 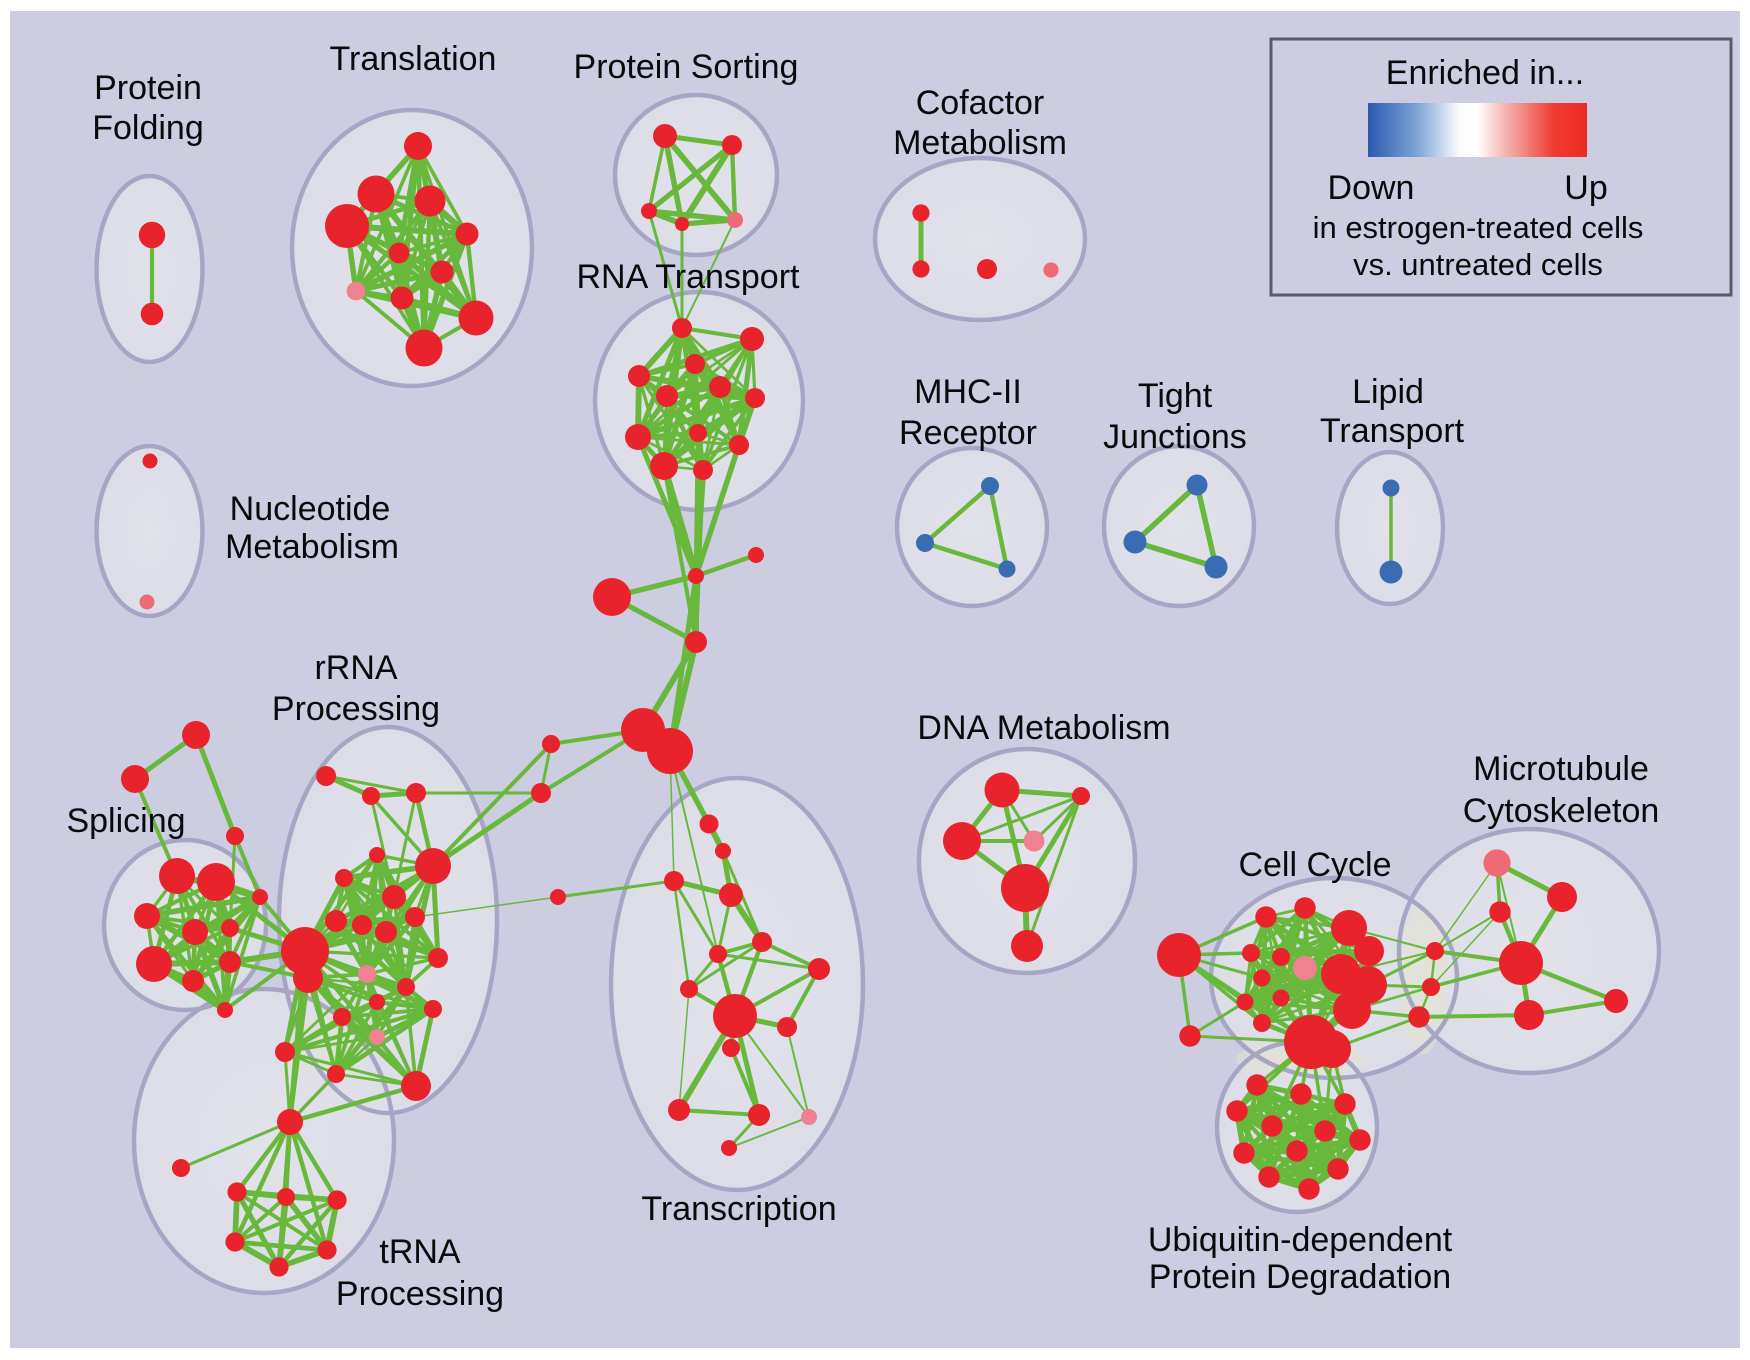 What do you see at coordinates (1388, 392) in the screenshot?
I see `svg-text: Lipid` at bounding box center [1388, 392].